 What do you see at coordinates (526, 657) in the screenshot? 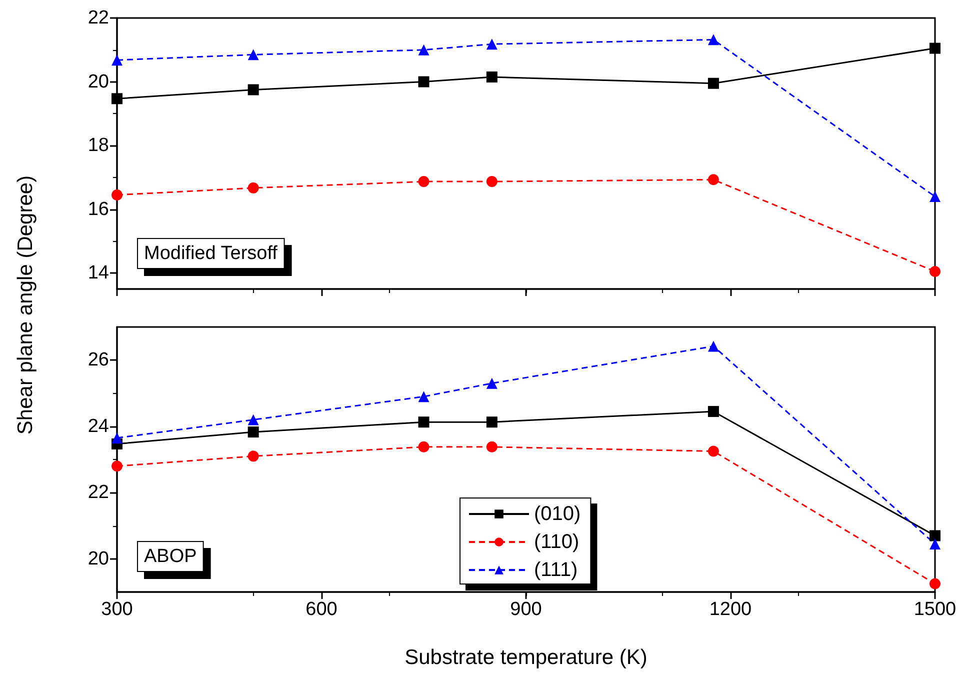
I see `x-axis-title: Substrate temperature (K)` at bounding box center [526, 657].